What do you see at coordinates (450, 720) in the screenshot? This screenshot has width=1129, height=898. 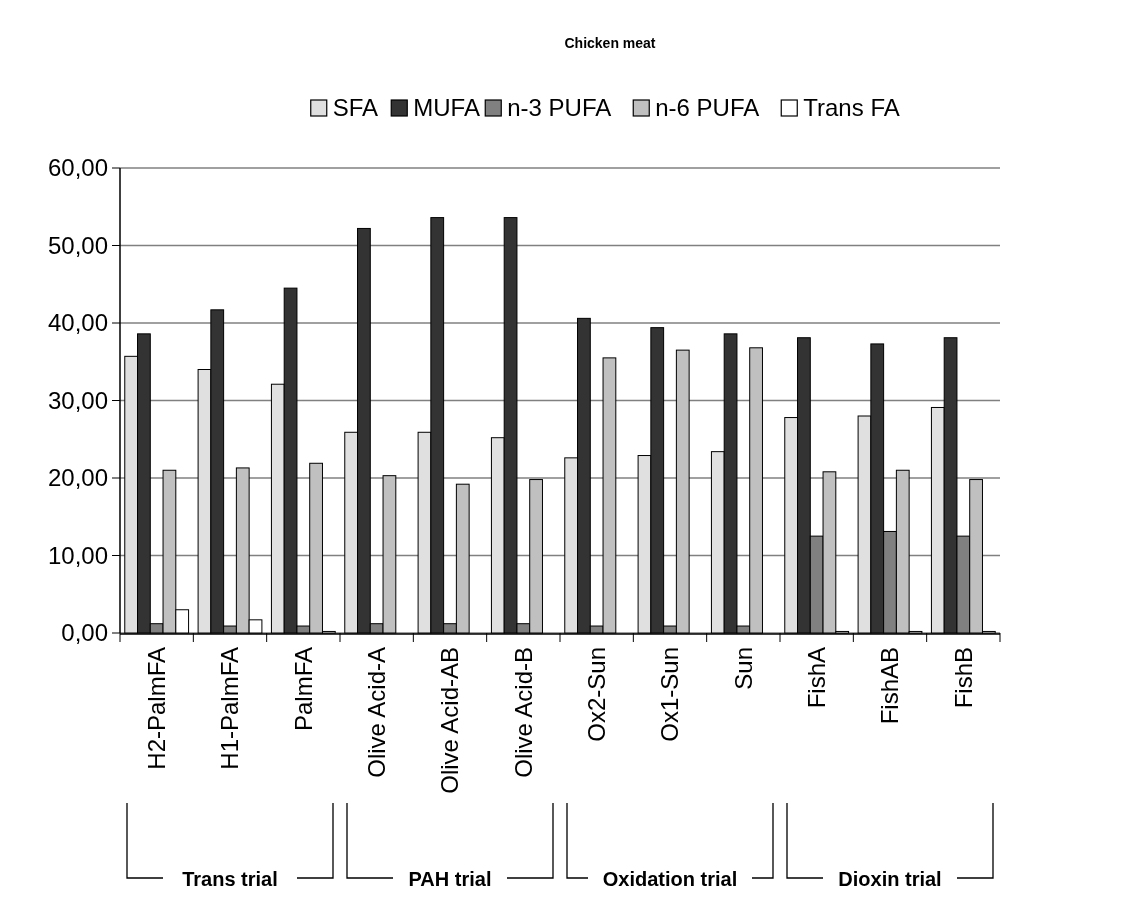 I see `x-tick-label: Olive Acid-AB` at bounding box center [450, 720].